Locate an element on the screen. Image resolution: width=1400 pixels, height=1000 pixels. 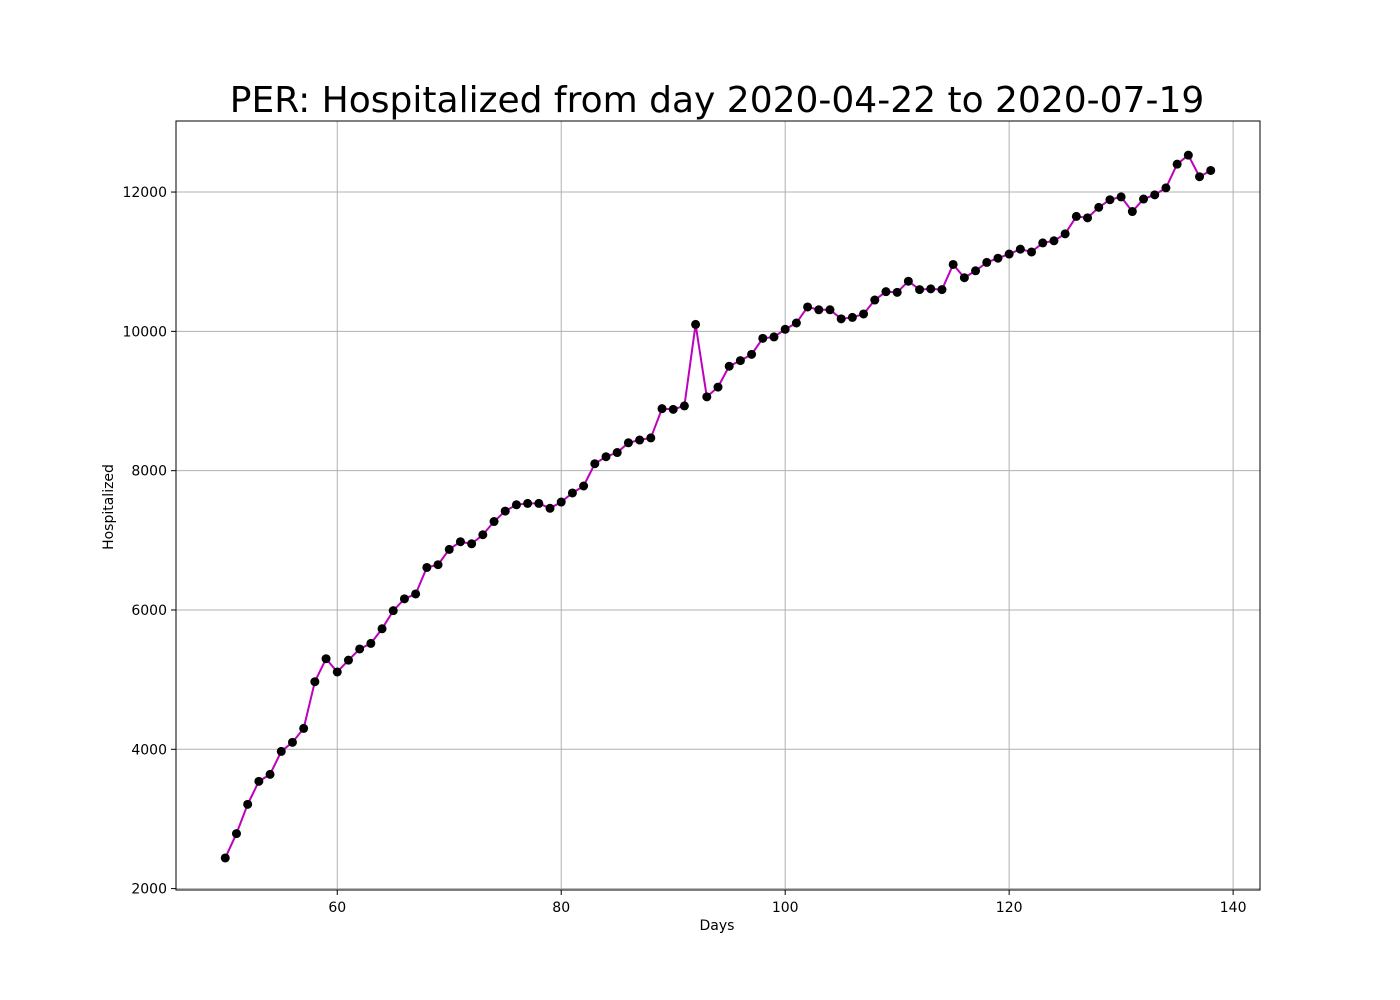
y-axis-label: Hospitalized is located at coordinates (109, 507).